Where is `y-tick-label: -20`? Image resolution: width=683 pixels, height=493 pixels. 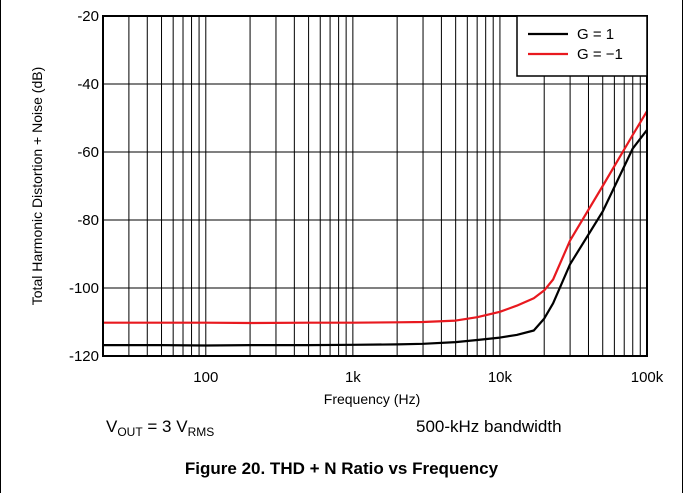 y-tick-label: -20 is located at coordinates (88, 16).